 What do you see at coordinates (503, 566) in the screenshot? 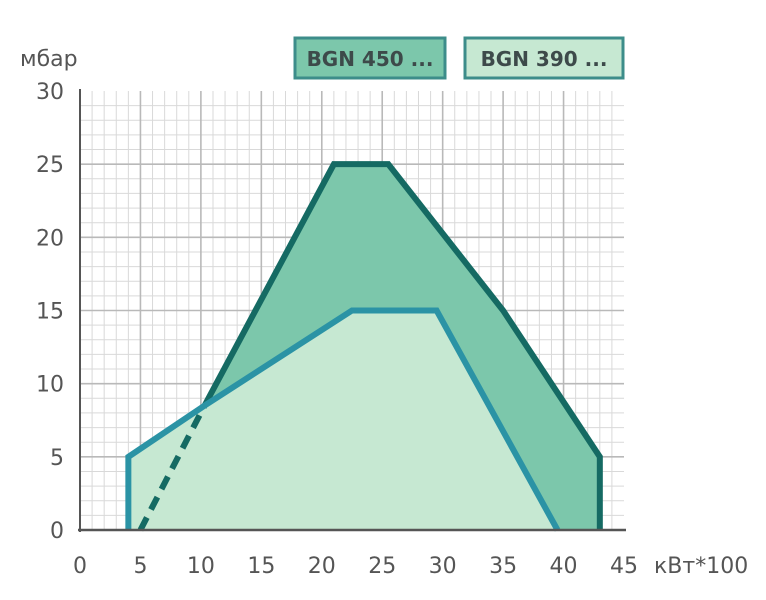
I see `x-tick-label: 35` at bounding box center [503, 566].